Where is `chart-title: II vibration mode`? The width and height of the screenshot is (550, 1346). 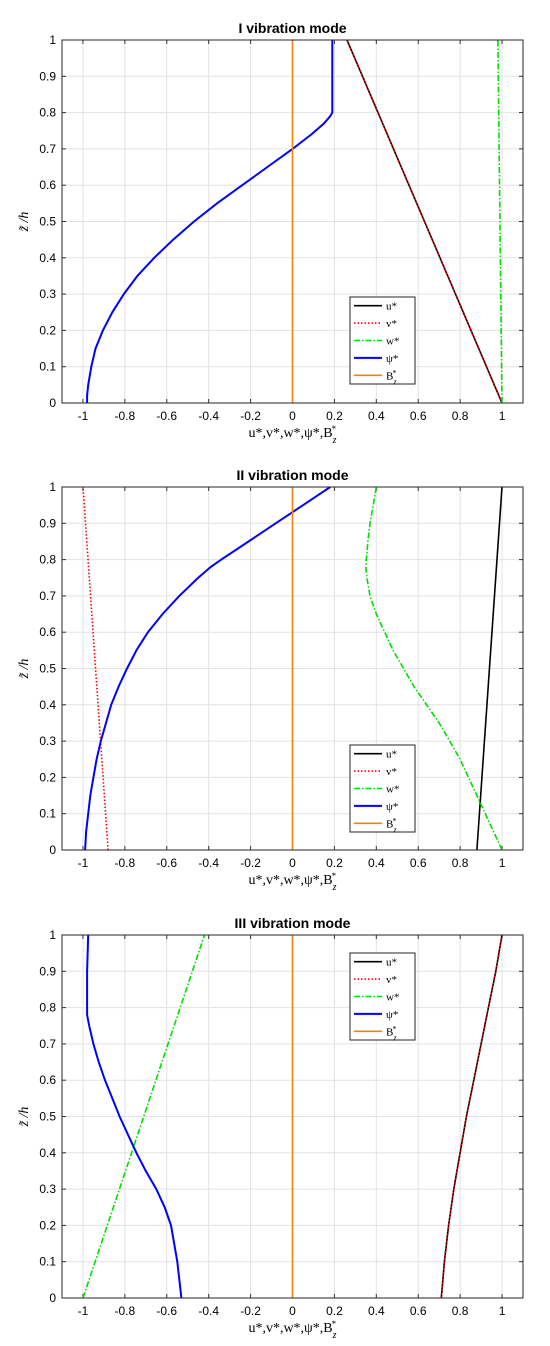 chart-title: II vibration mode is located at coordinates (292, 475).